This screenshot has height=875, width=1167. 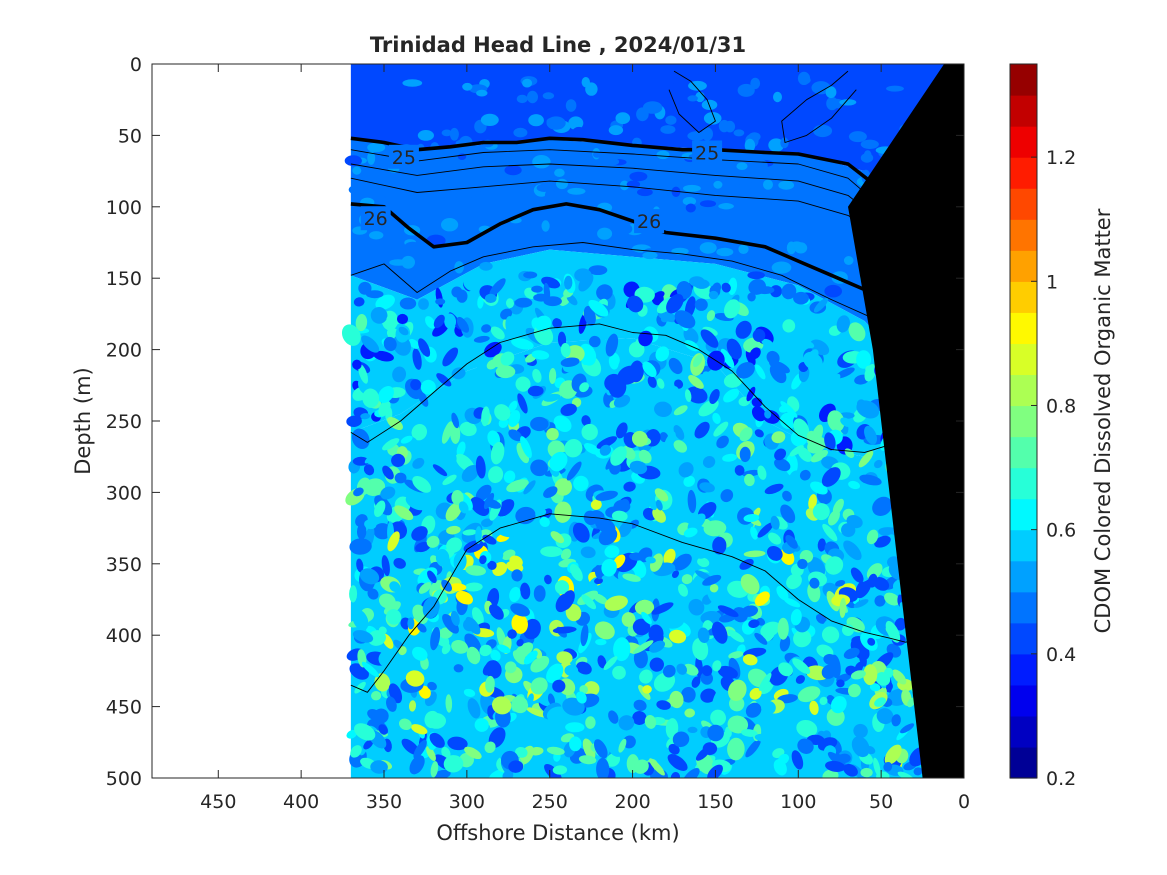 I want to click on y-tick-label: 350, so click(x=124, y=565).